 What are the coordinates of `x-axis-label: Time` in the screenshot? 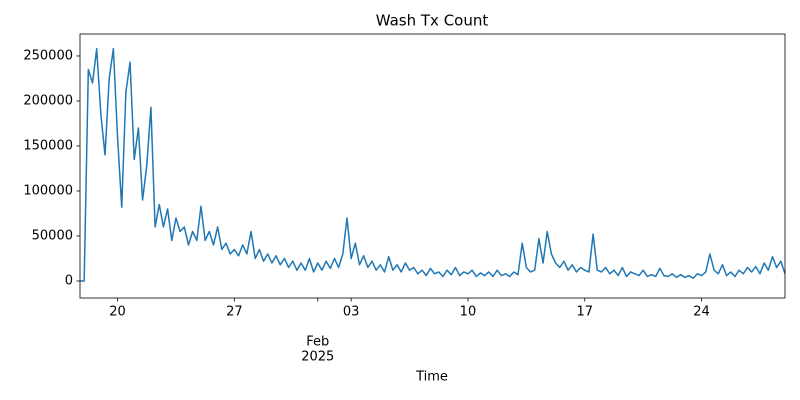 It's located at (431, 377).